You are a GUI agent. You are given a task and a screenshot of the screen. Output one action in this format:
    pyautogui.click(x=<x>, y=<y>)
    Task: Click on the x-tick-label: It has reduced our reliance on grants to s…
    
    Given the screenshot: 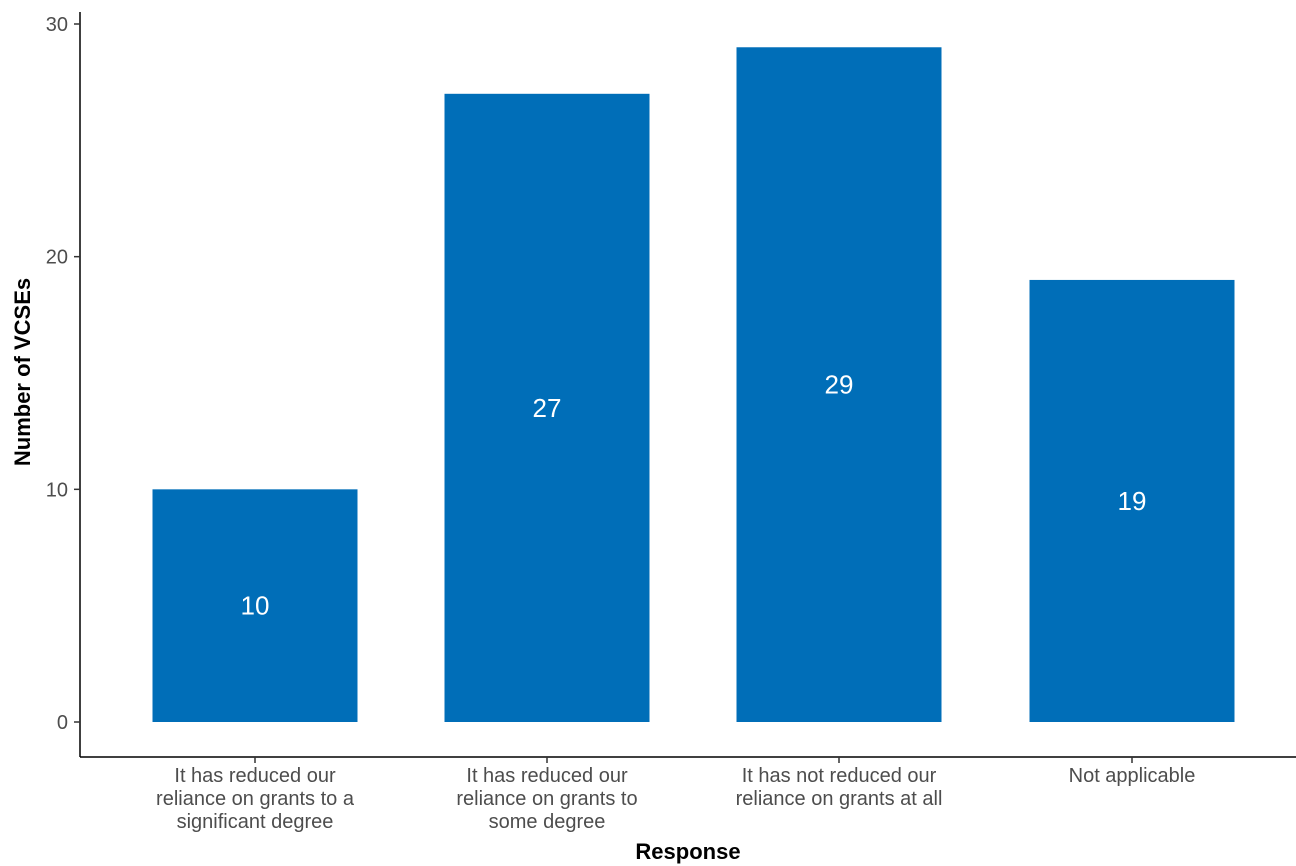 What is the action you would take?
    pyautogui.click(x=546, y=799)
    